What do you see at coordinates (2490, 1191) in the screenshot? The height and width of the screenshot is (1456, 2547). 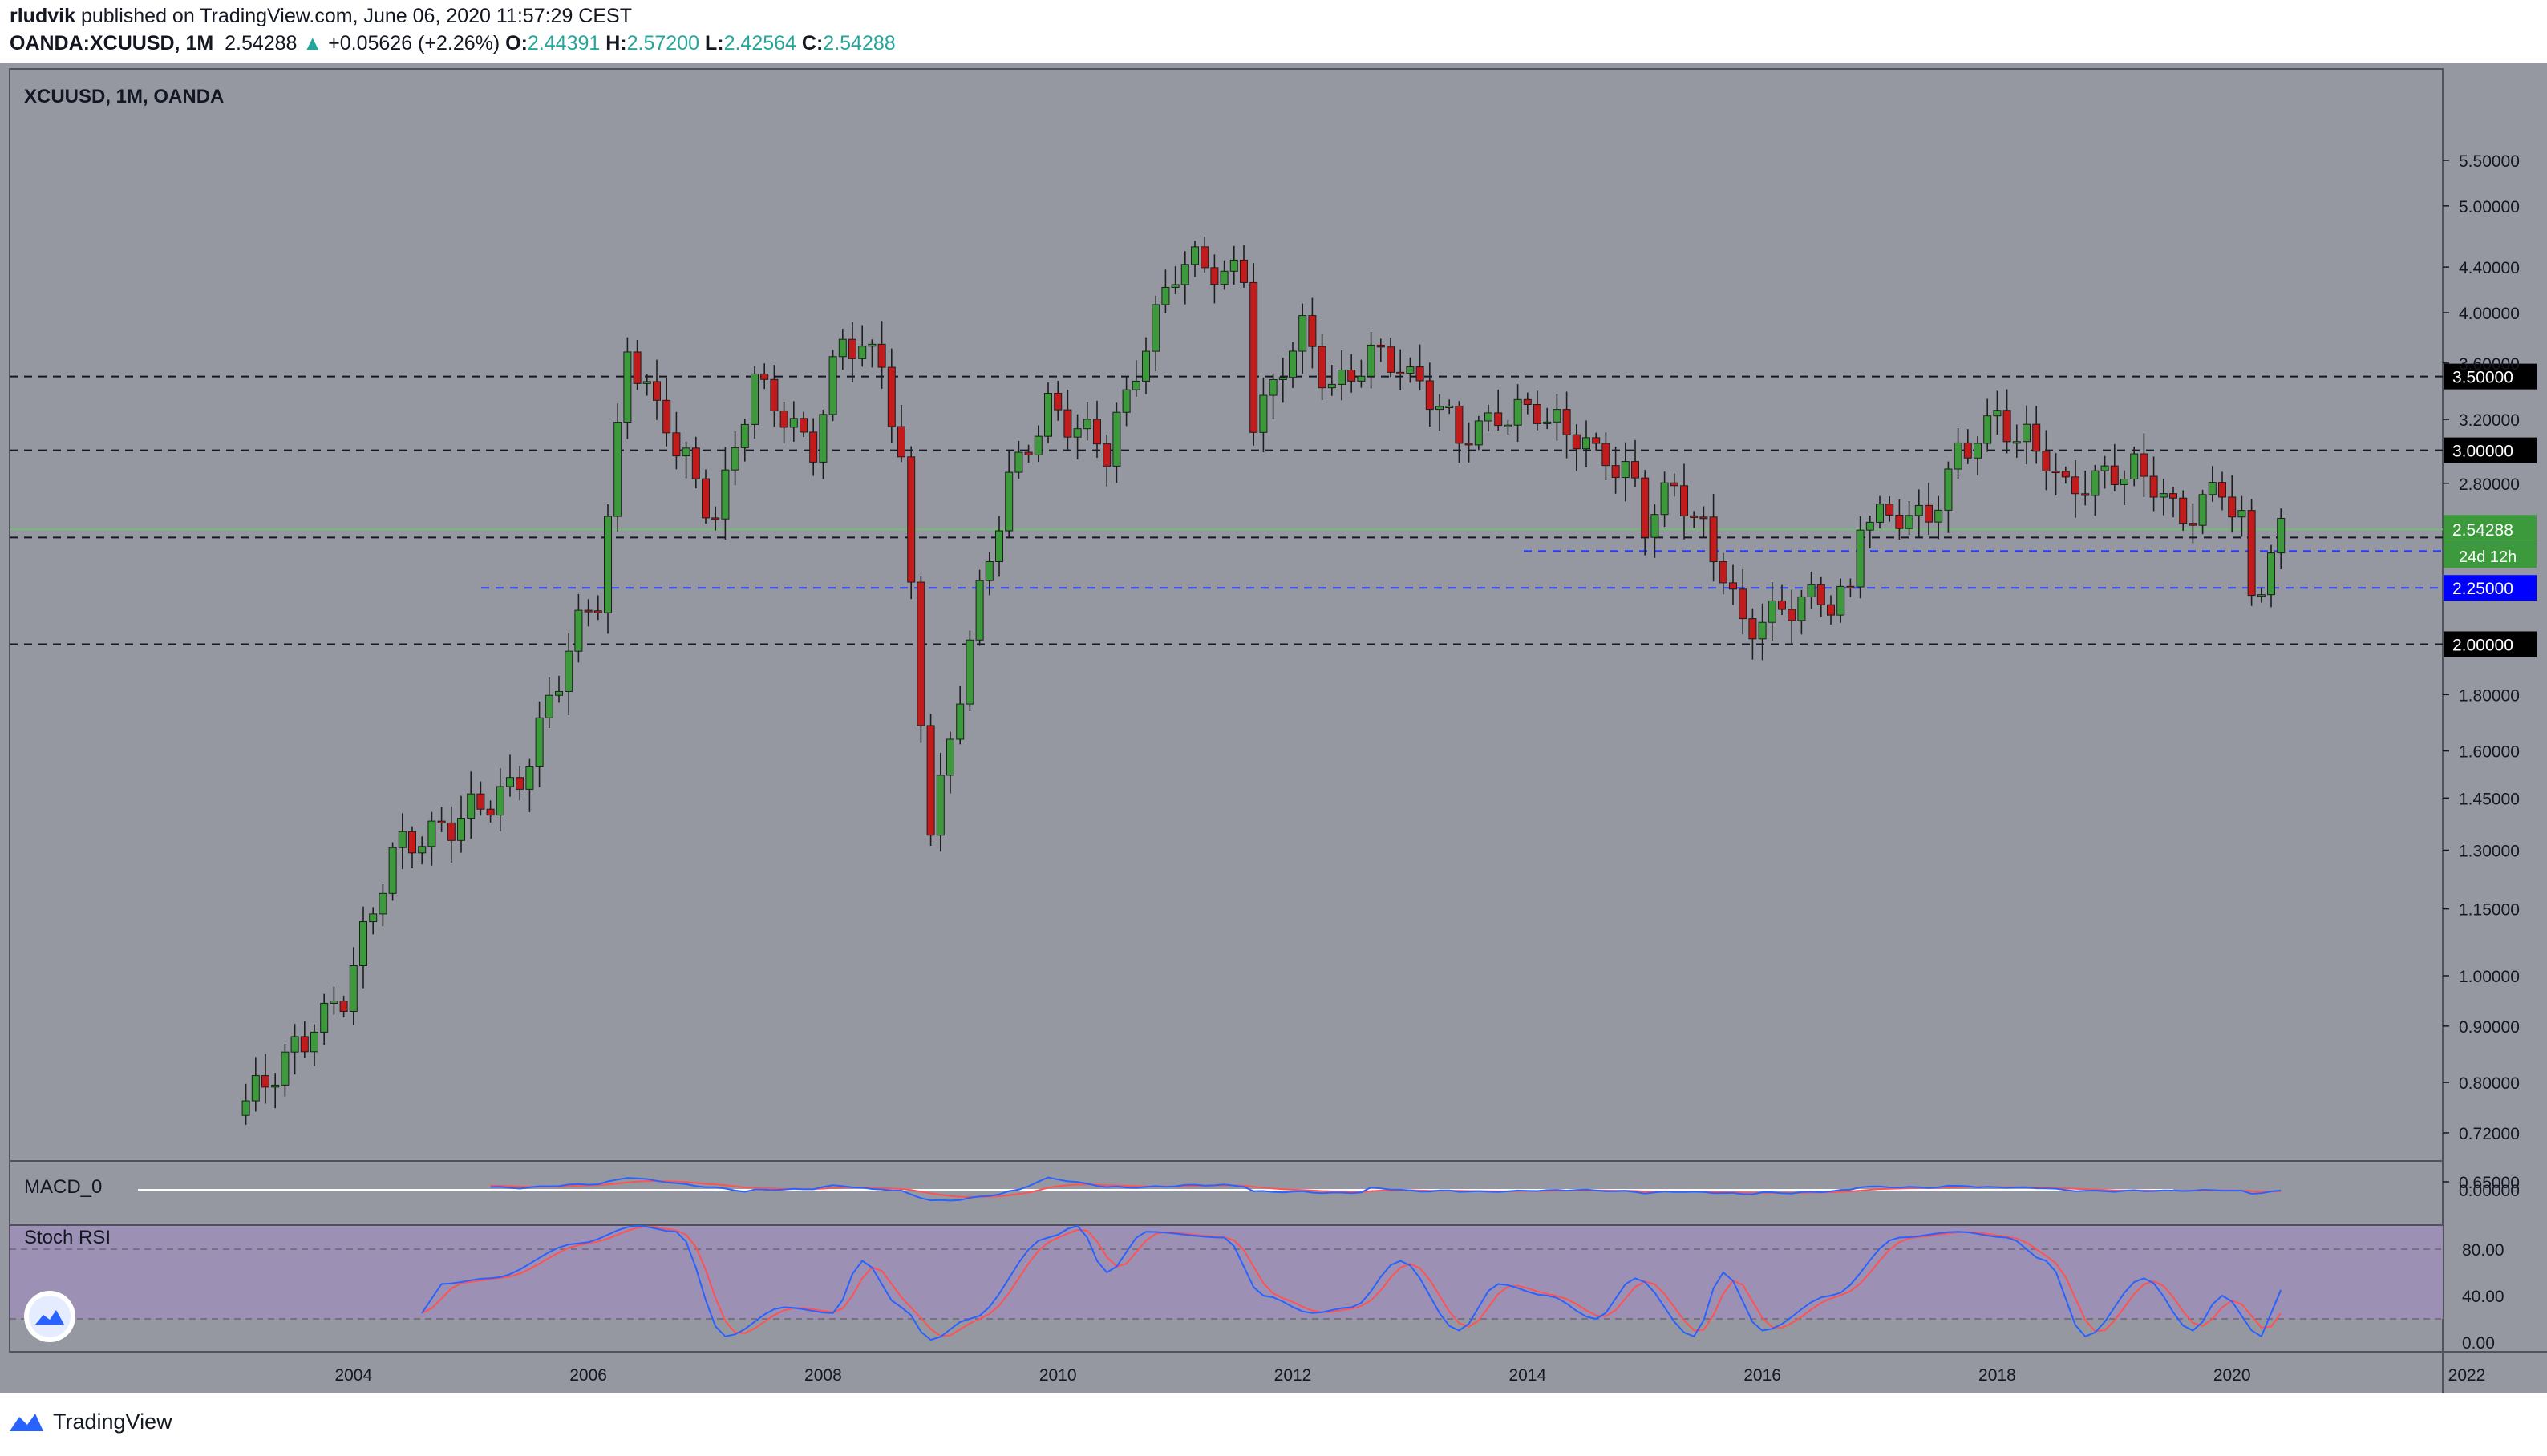 I see `macd-tick-label: 0.00000` at bounding box center [2490, 1191].